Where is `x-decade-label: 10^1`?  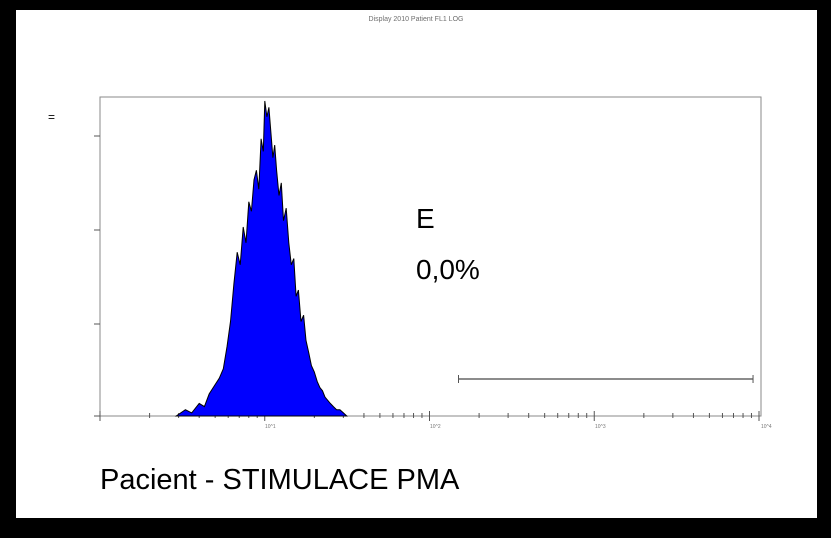
x-decade-label: 10^1 is located at coordinates (270, 427).